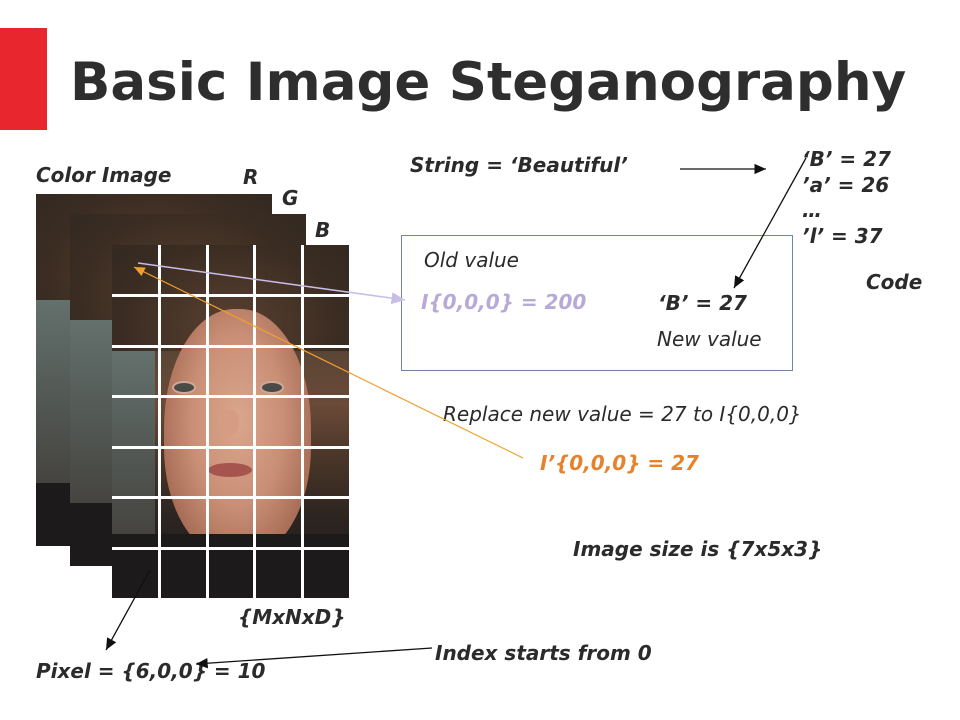 The width and height of the screenshot is (960, 720). I want to click on image-layer-b, so click(230, 421).